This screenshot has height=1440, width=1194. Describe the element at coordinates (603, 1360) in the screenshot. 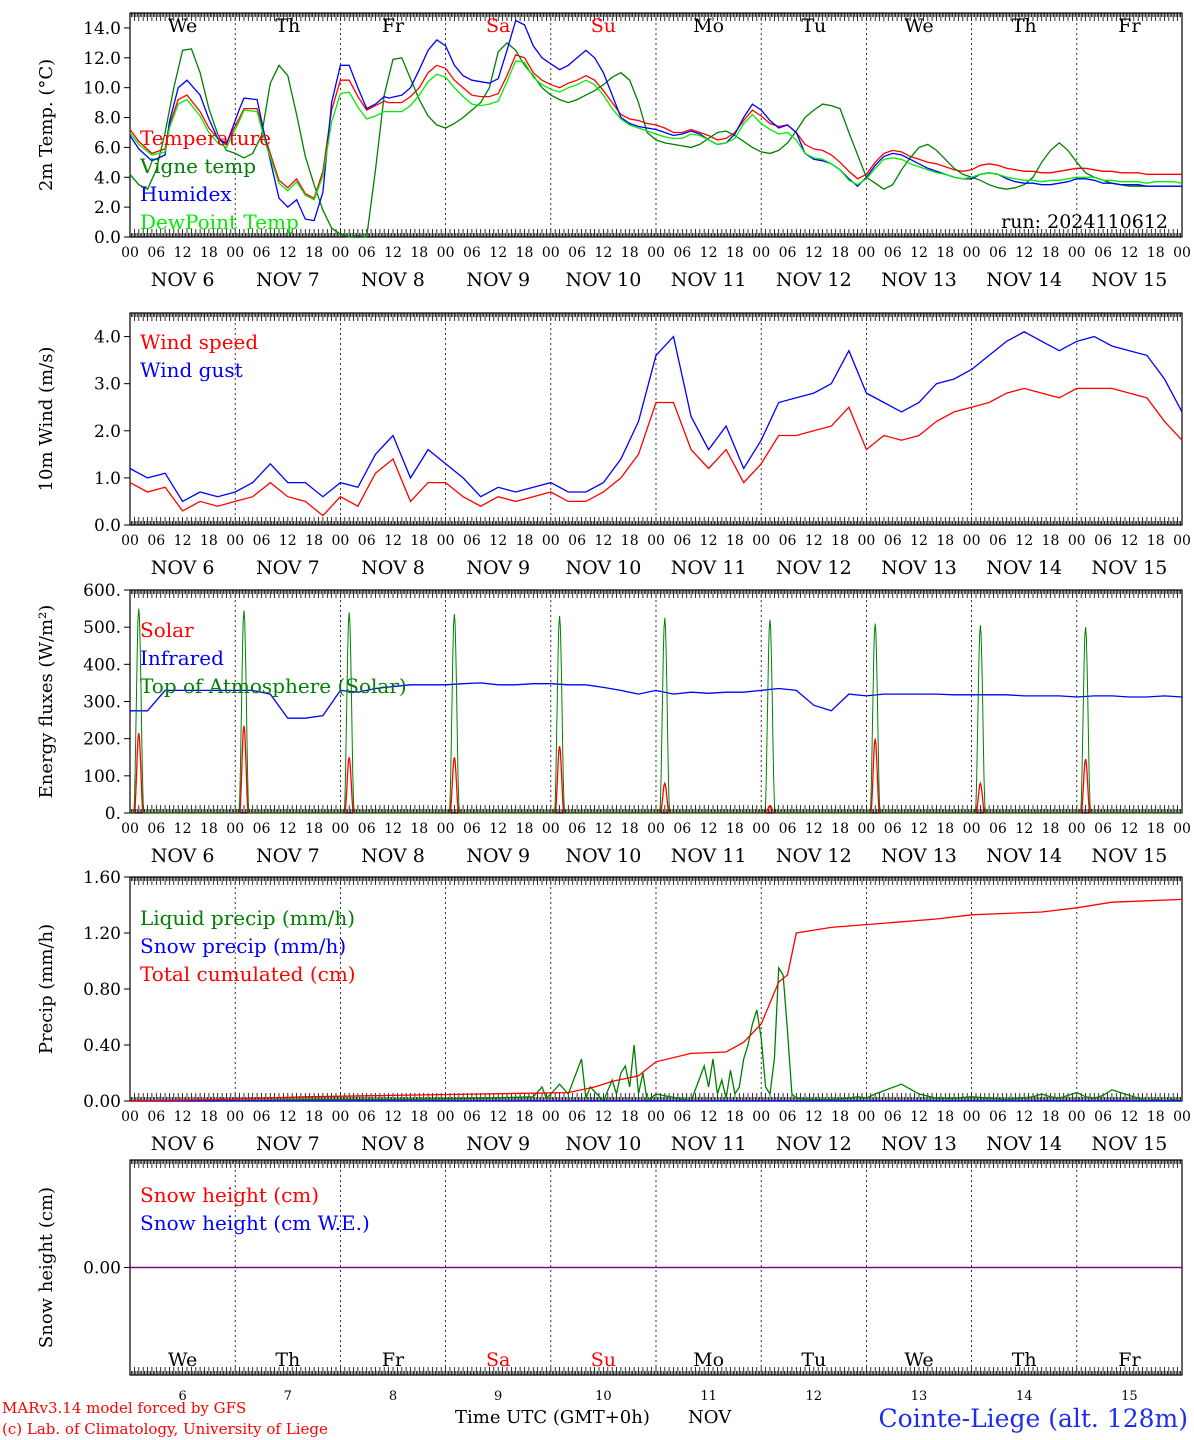

I see `weekday-label-bottom: Su` at that location.